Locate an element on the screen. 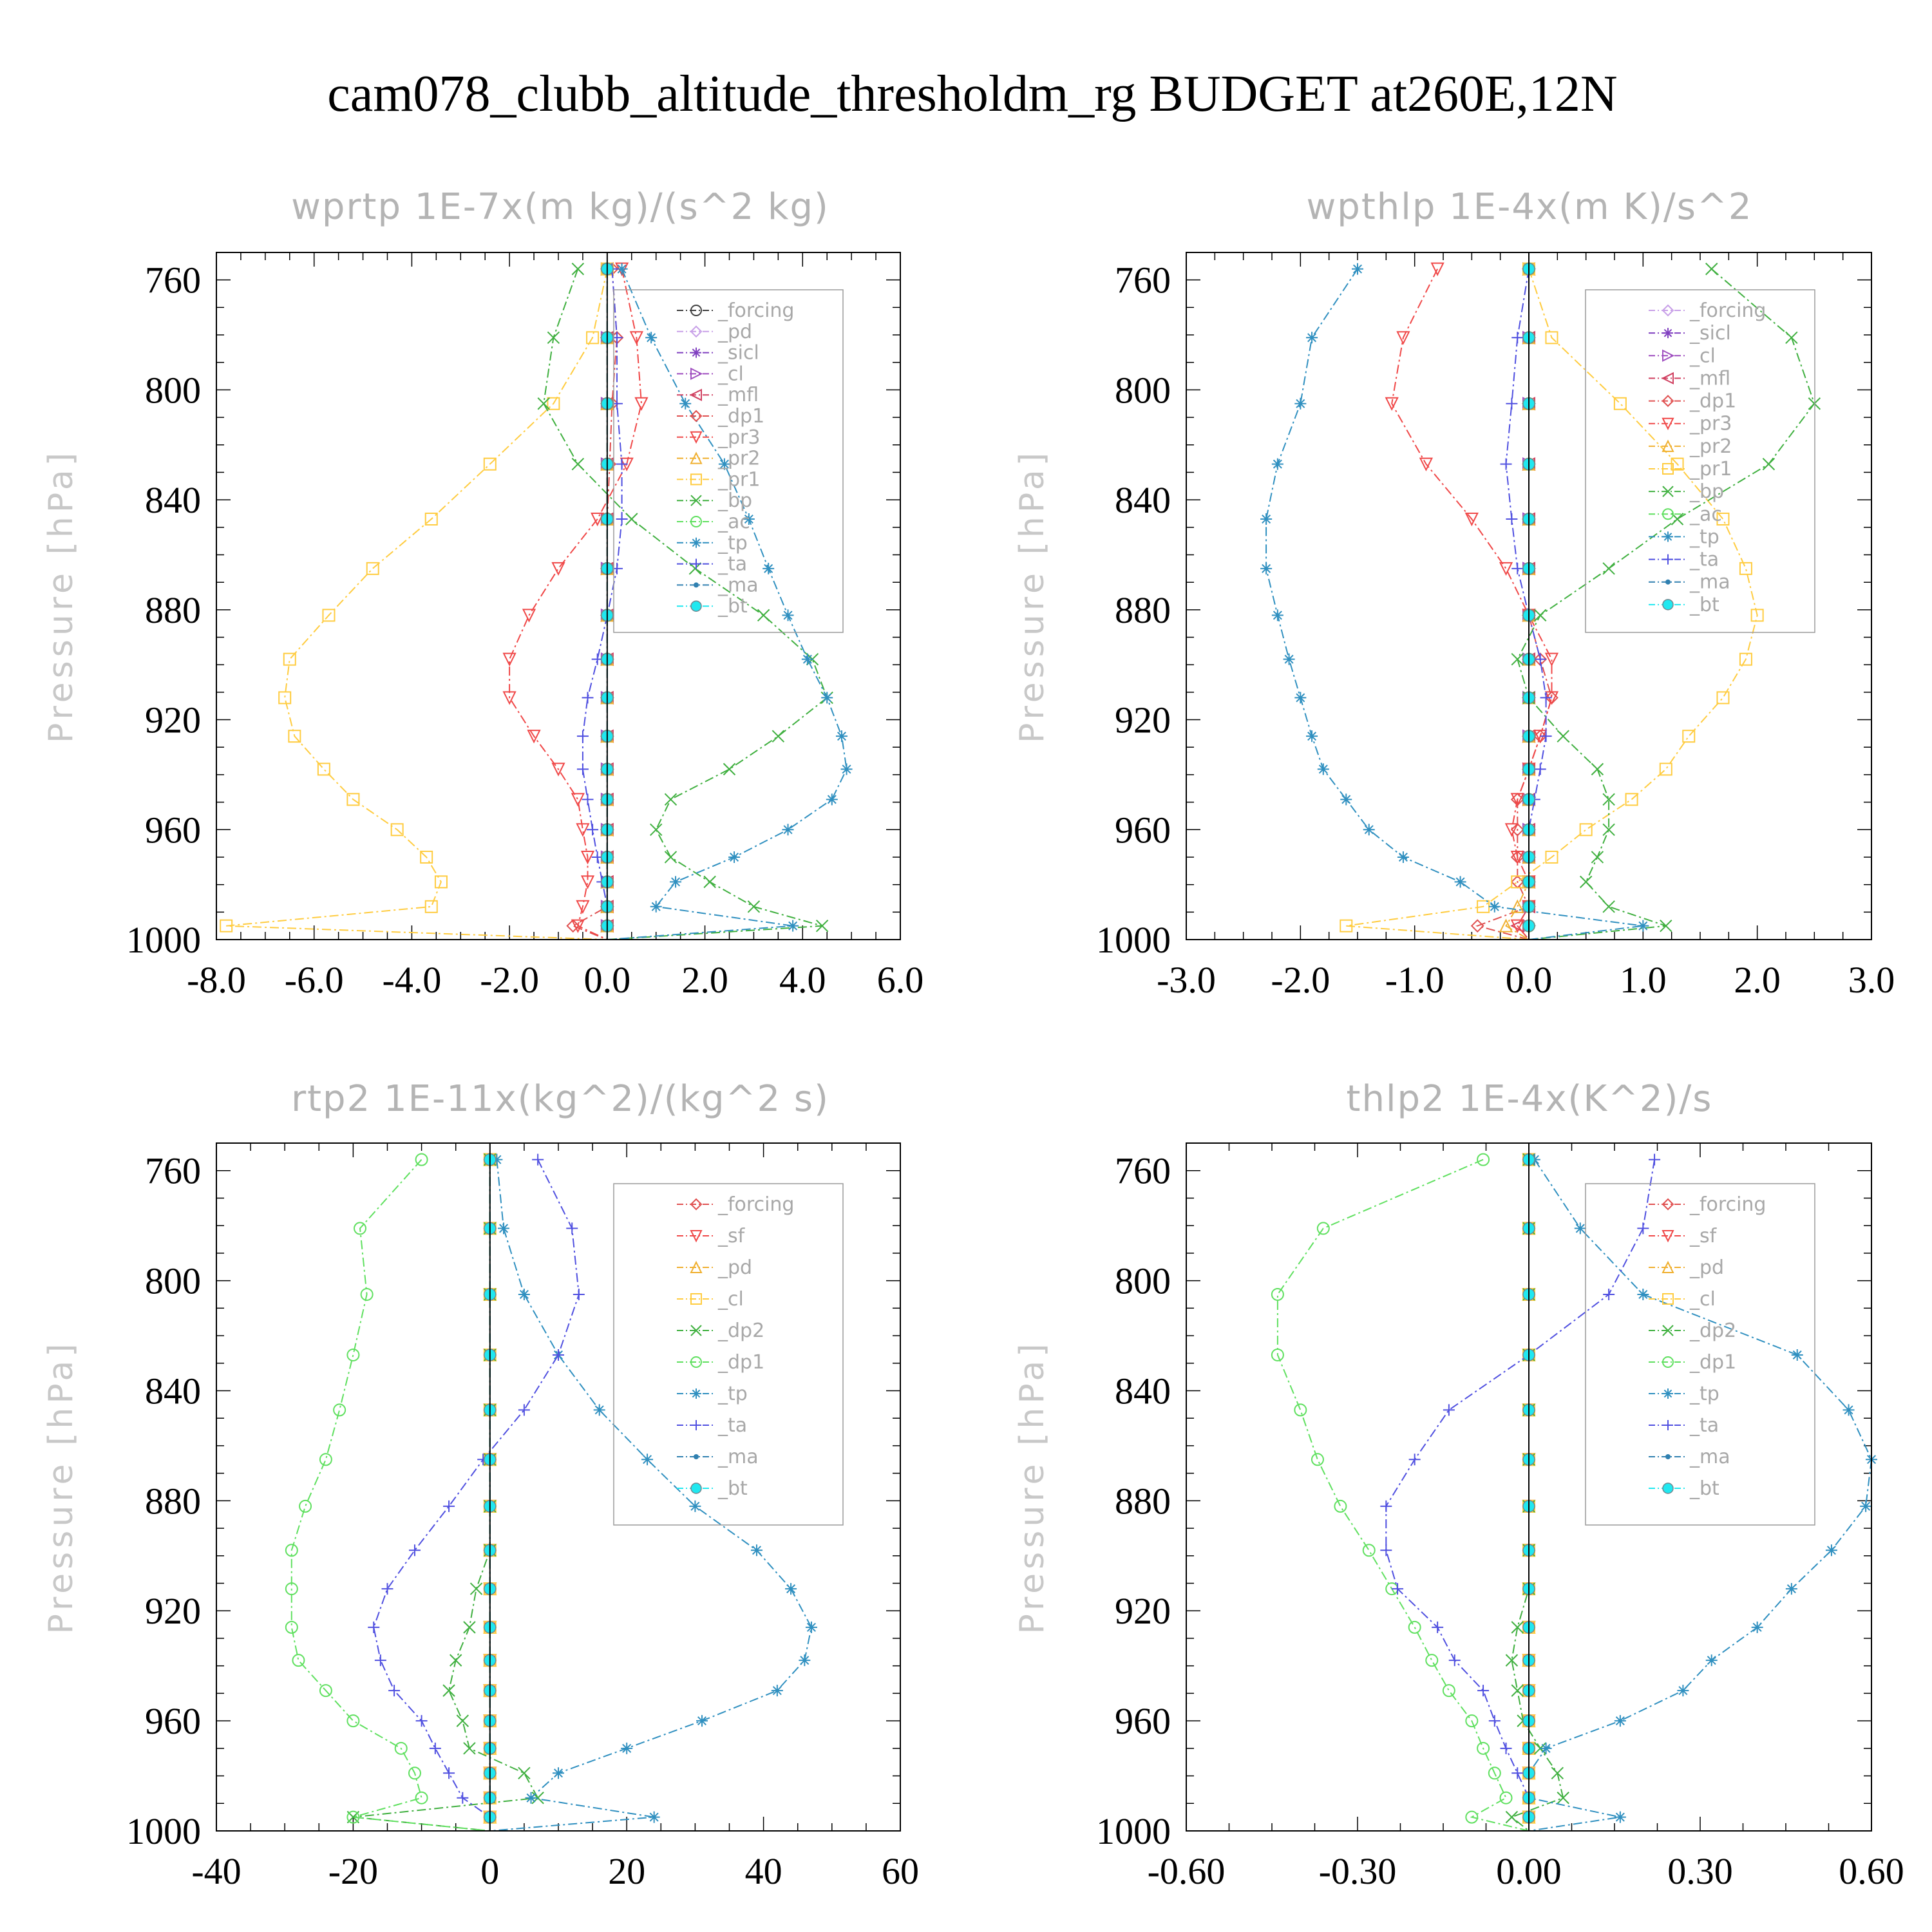 The width and height of the screenshot is (1932, 1932). x-tick-label: -3.0 is located at coordinates (1187, 980).